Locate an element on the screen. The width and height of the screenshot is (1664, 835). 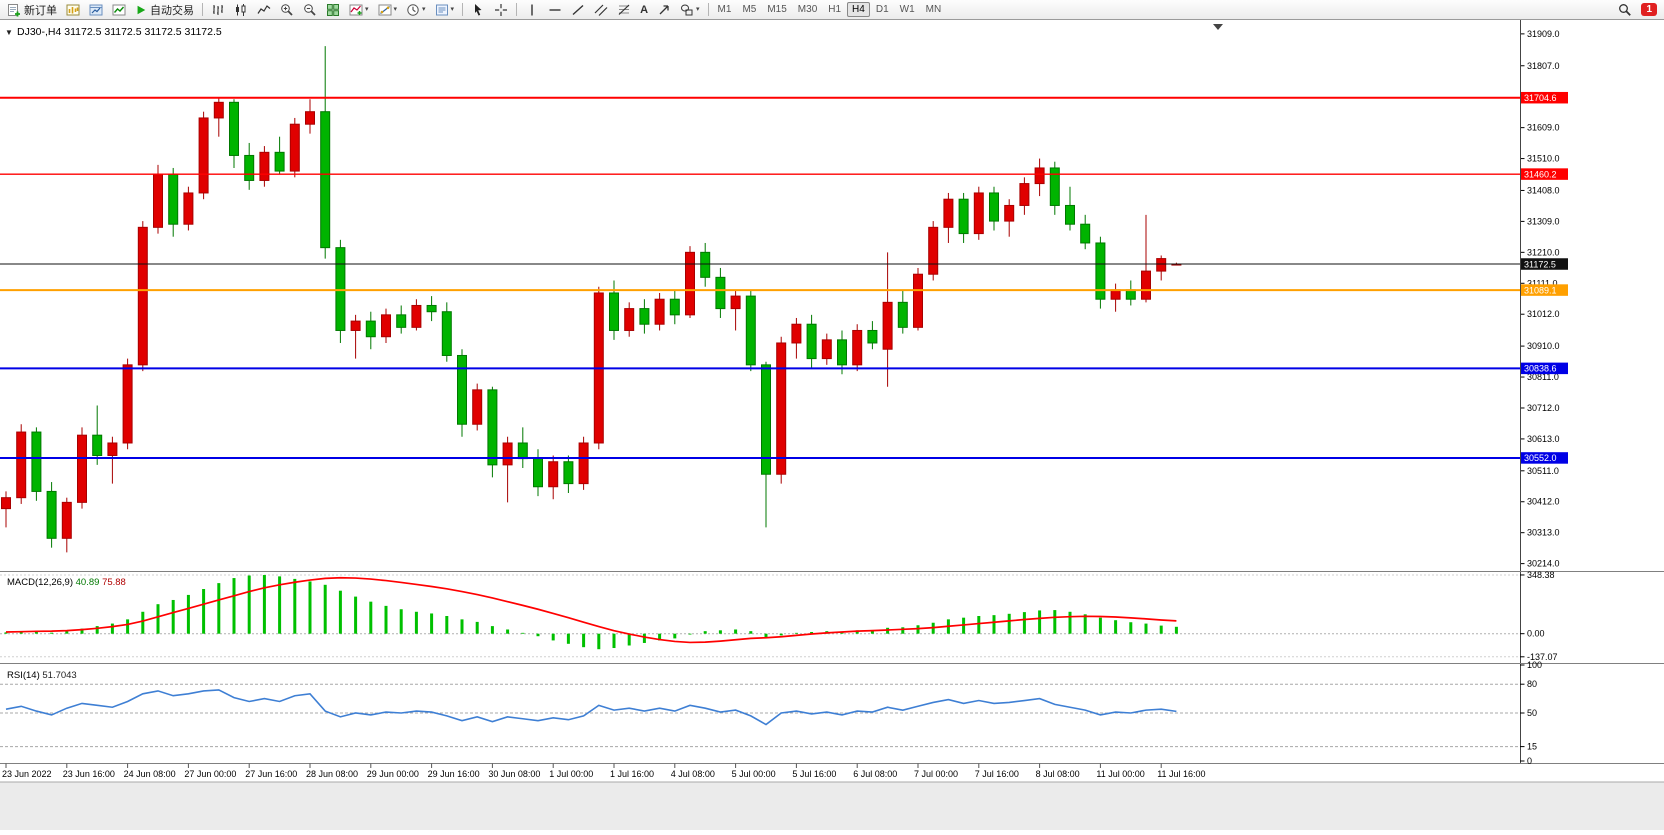
new-chart-button is located at coordinates (73, 9).